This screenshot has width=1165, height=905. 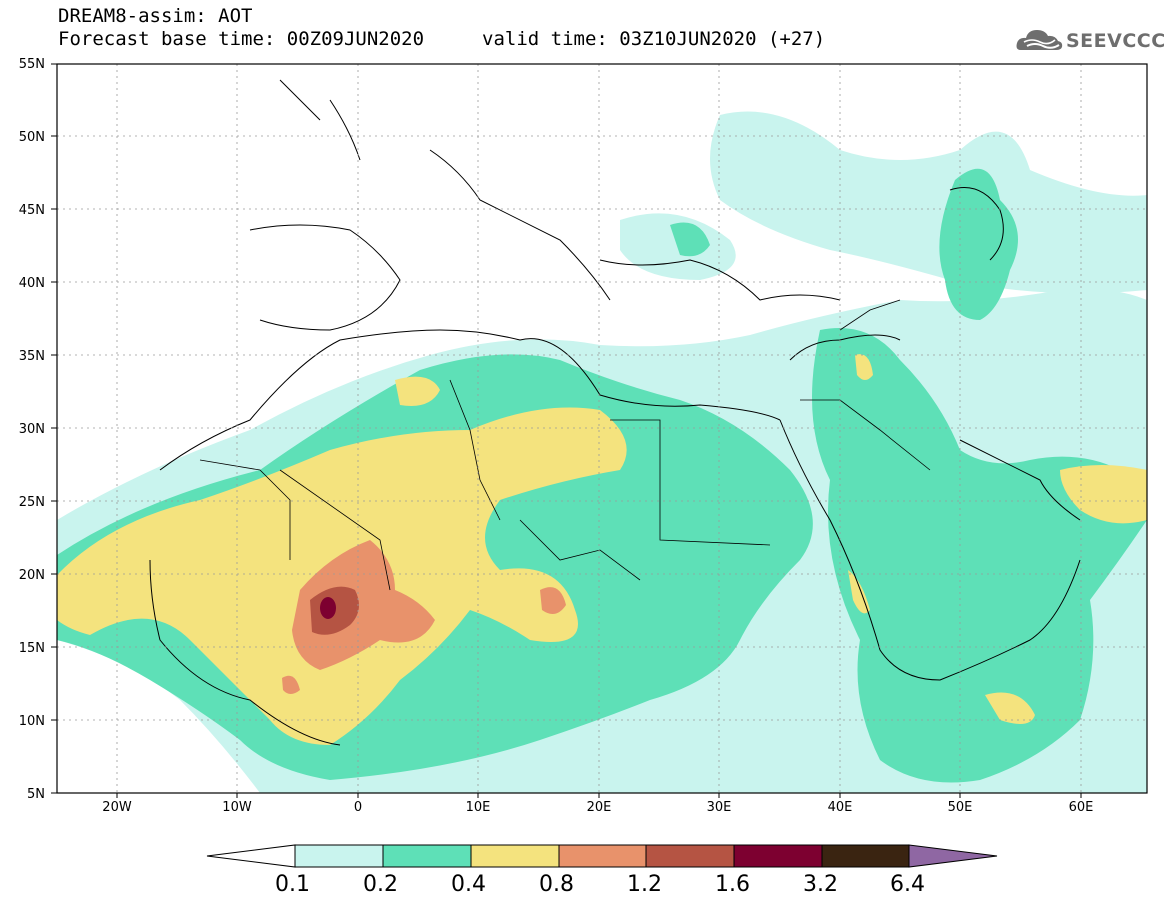 I want to click on y-label: 50N, so click(x=32, y=137).